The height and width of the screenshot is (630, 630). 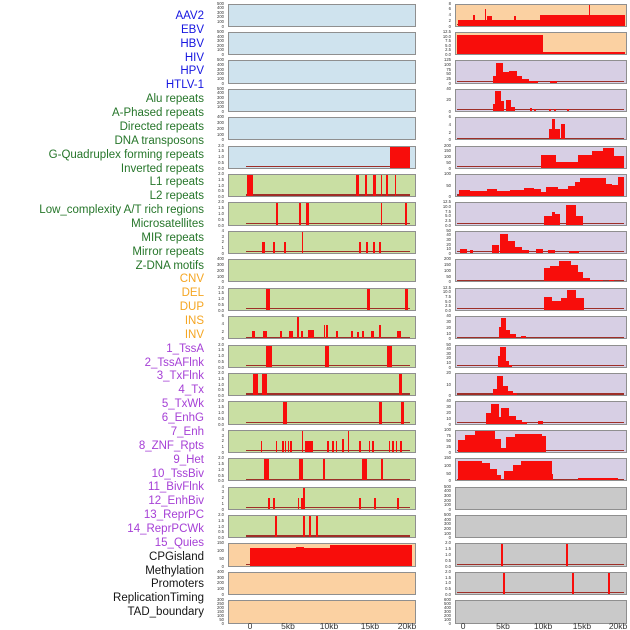 I want to click on track-panel-AAV2, so click(x=322, y=15).